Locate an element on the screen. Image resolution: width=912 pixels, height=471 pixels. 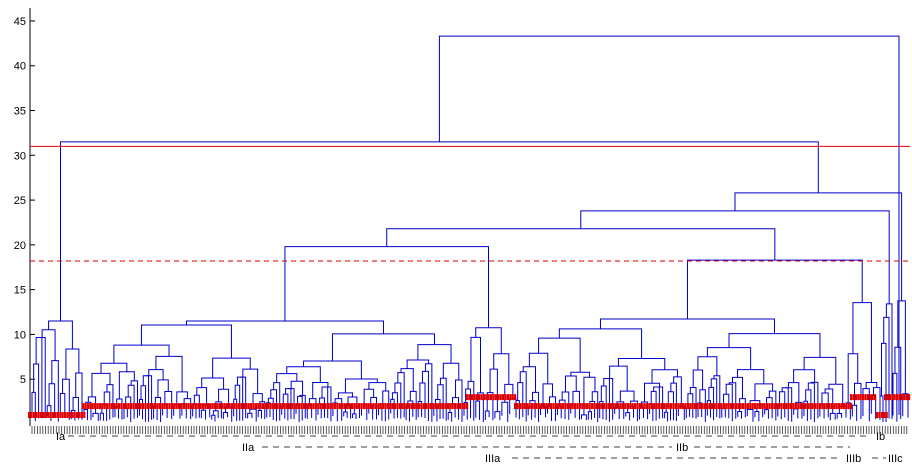
cluster-label-iib: IIb is located at coordinates (682, 448).